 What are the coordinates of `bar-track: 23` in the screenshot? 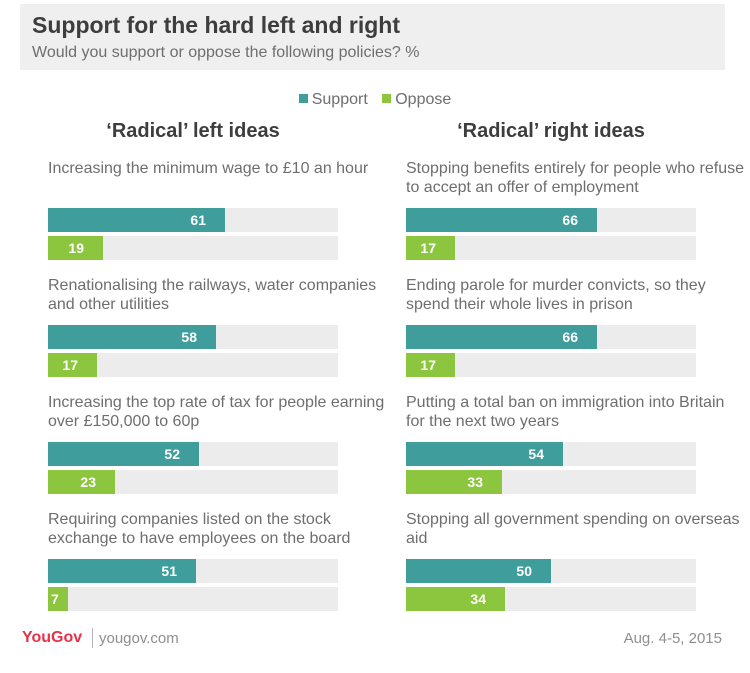 It's located at (193, 482).